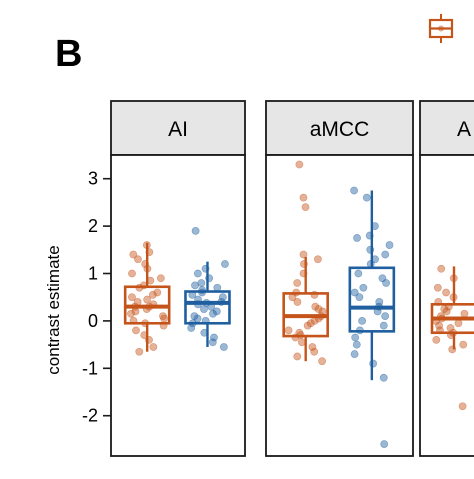 The height and width of the screenshot is (479, 474). I want to click on box, so click(207, 307).